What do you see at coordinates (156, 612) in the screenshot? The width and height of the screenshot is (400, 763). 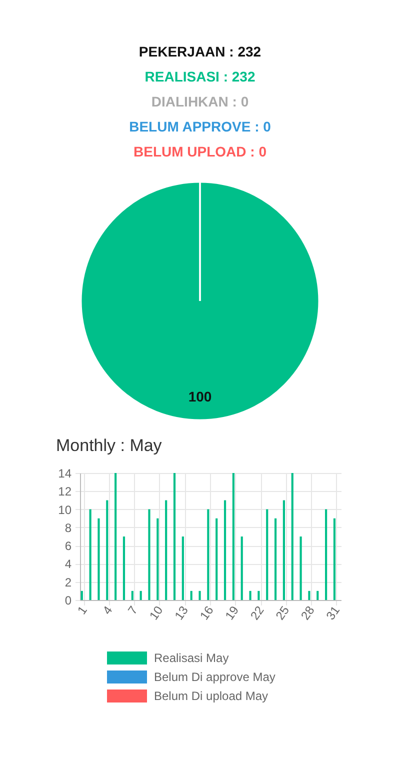 I see `x-tick-label: 10` at bounding box center [156, 612].